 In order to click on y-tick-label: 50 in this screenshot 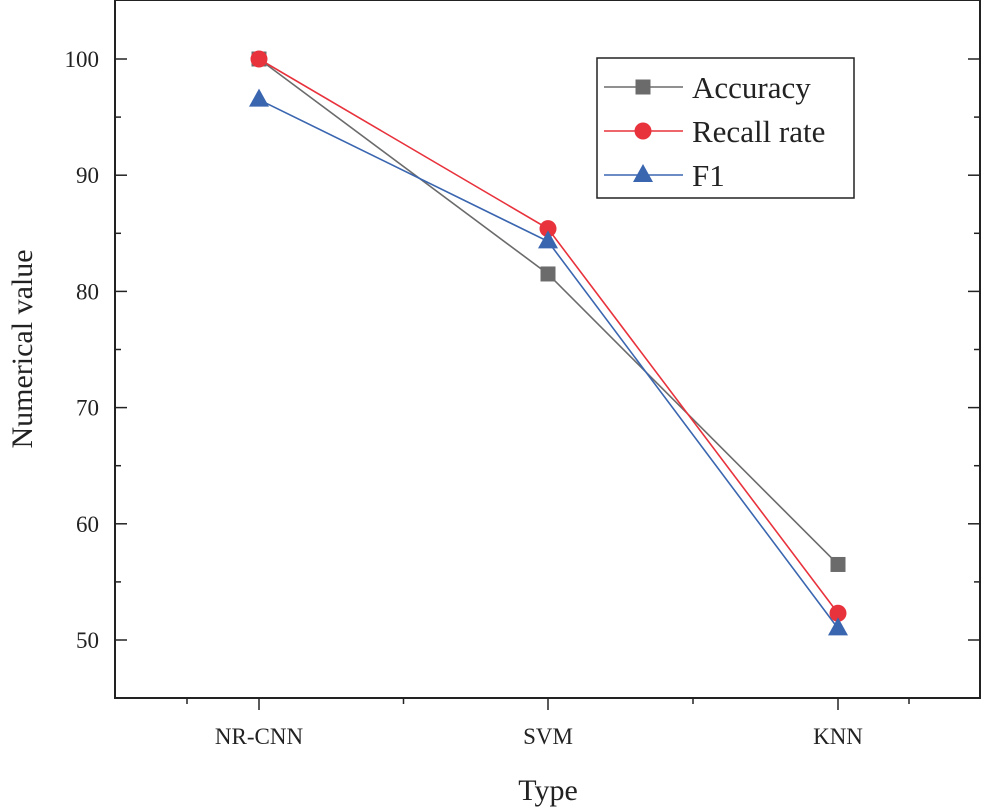, I will do `click(87, 640)`.